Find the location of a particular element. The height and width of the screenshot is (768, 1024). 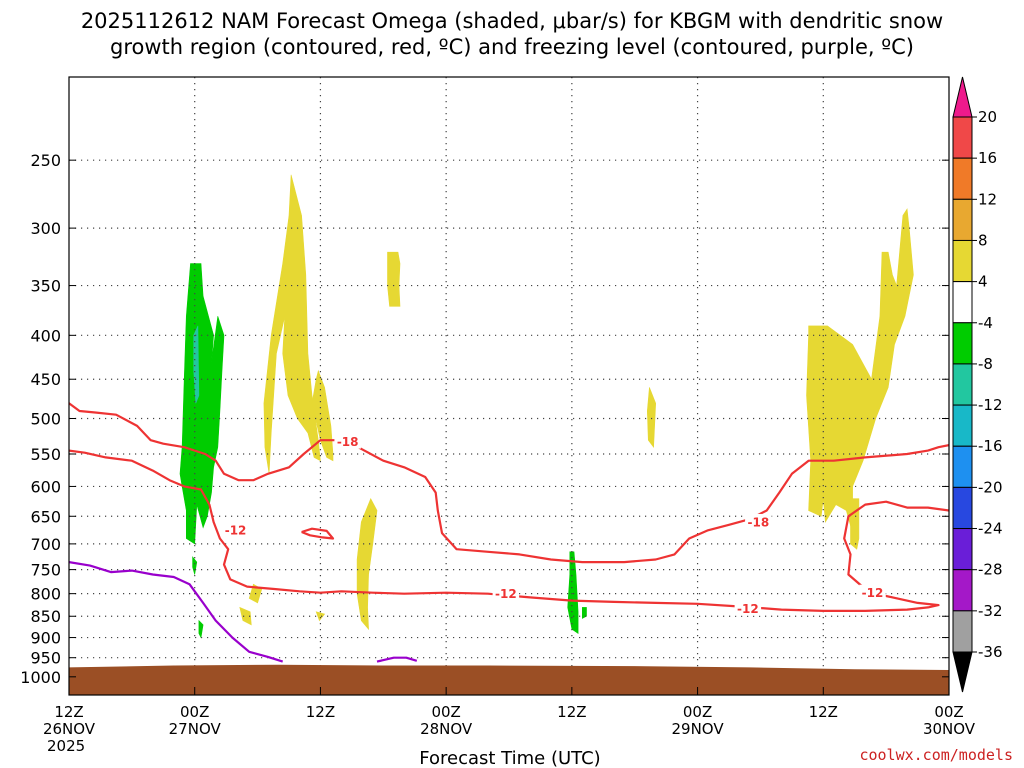

contour-label-3: -18 is located at coordinates (758, 522).